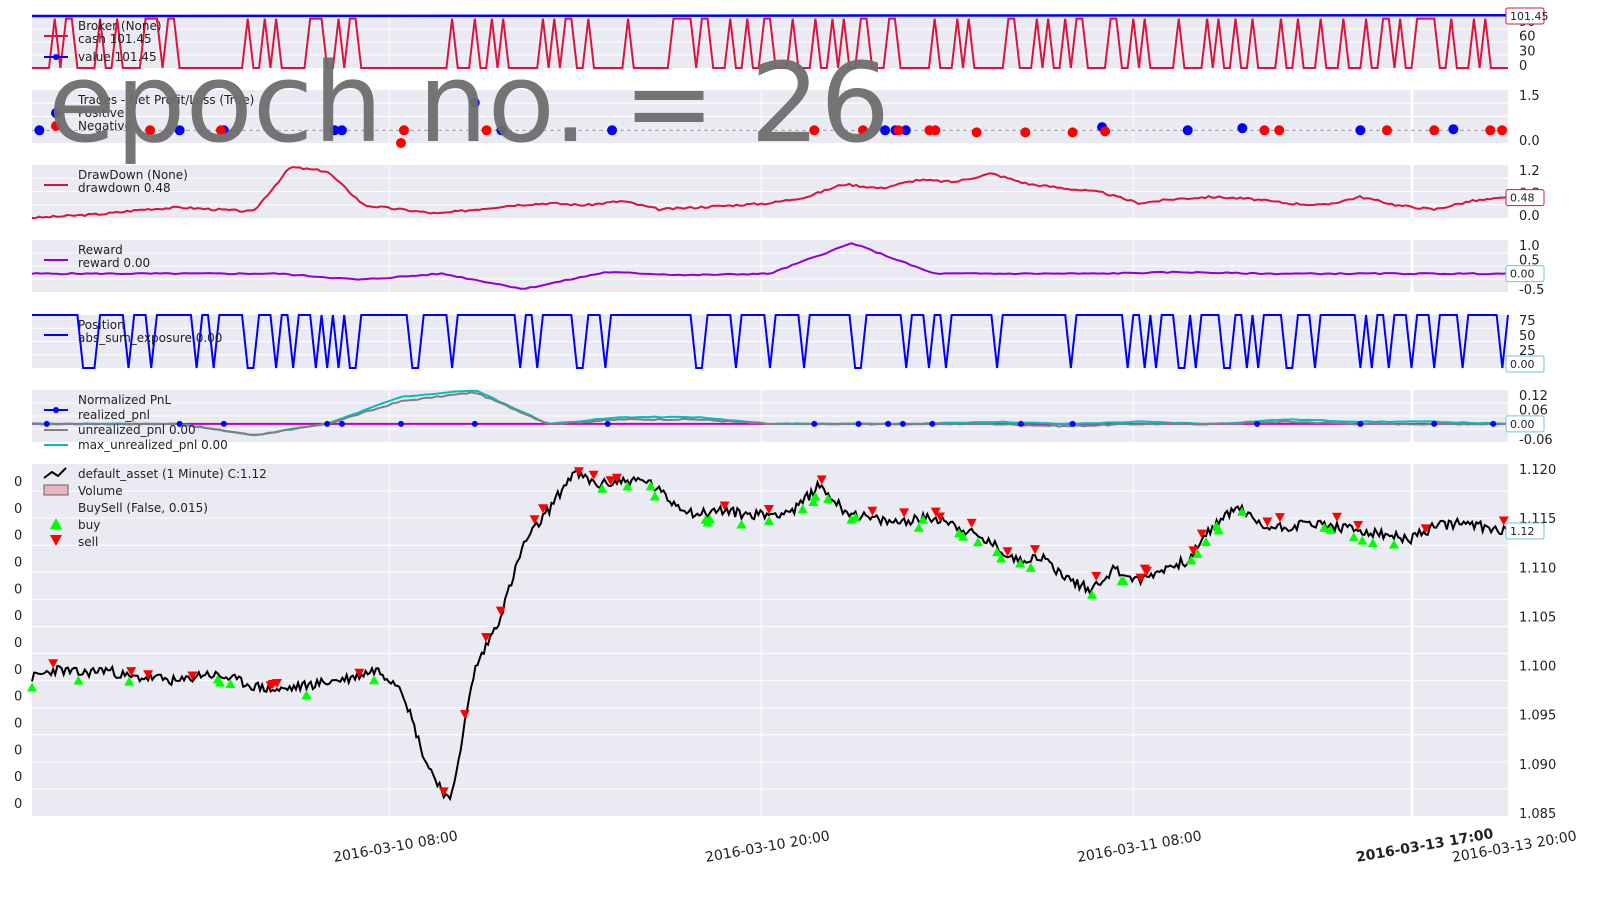 The image size is (1600, 900). Describe the element at coordinates (165, 100) in the screenshot. I see `trades-legend-entry: Trades - Net Profit/Loss (True)` at that location.